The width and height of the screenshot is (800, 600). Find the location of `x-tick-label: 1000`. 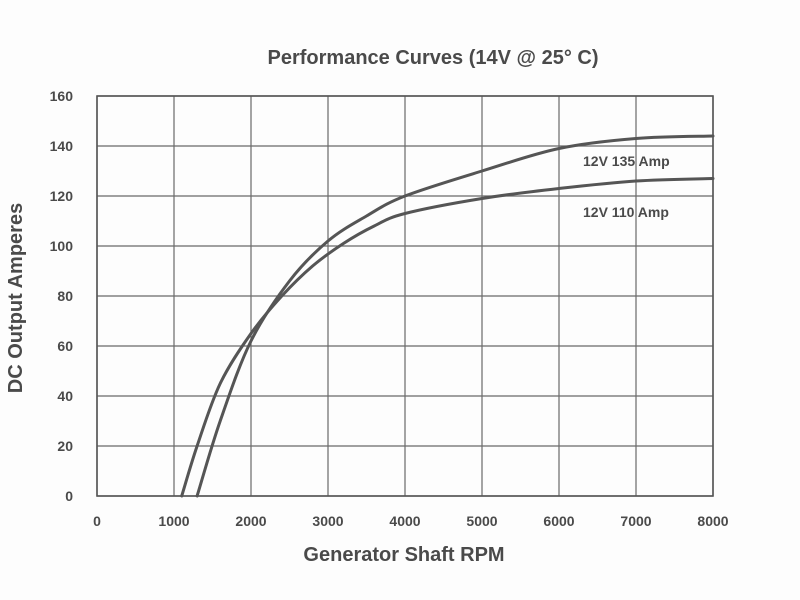

x-tick-label: 1000 is located at coordinates (173, 521).